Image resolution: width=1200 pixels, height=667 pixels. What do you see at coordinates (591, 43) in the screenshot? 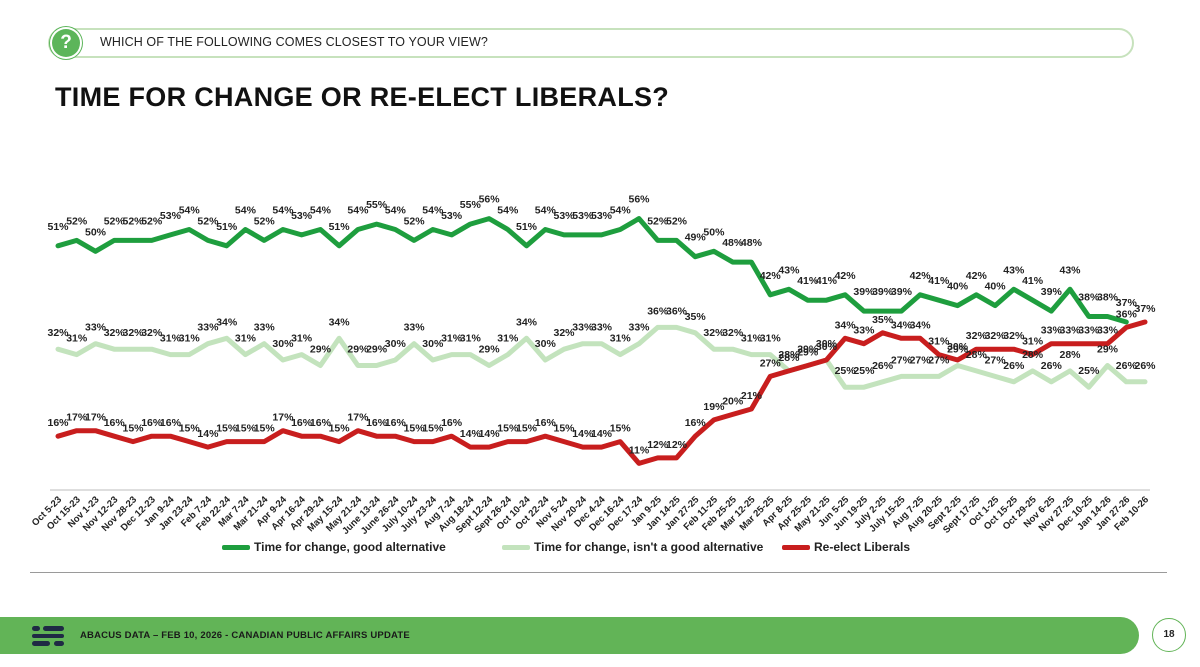
I see `question-banner` at bounding box center [591, 43].